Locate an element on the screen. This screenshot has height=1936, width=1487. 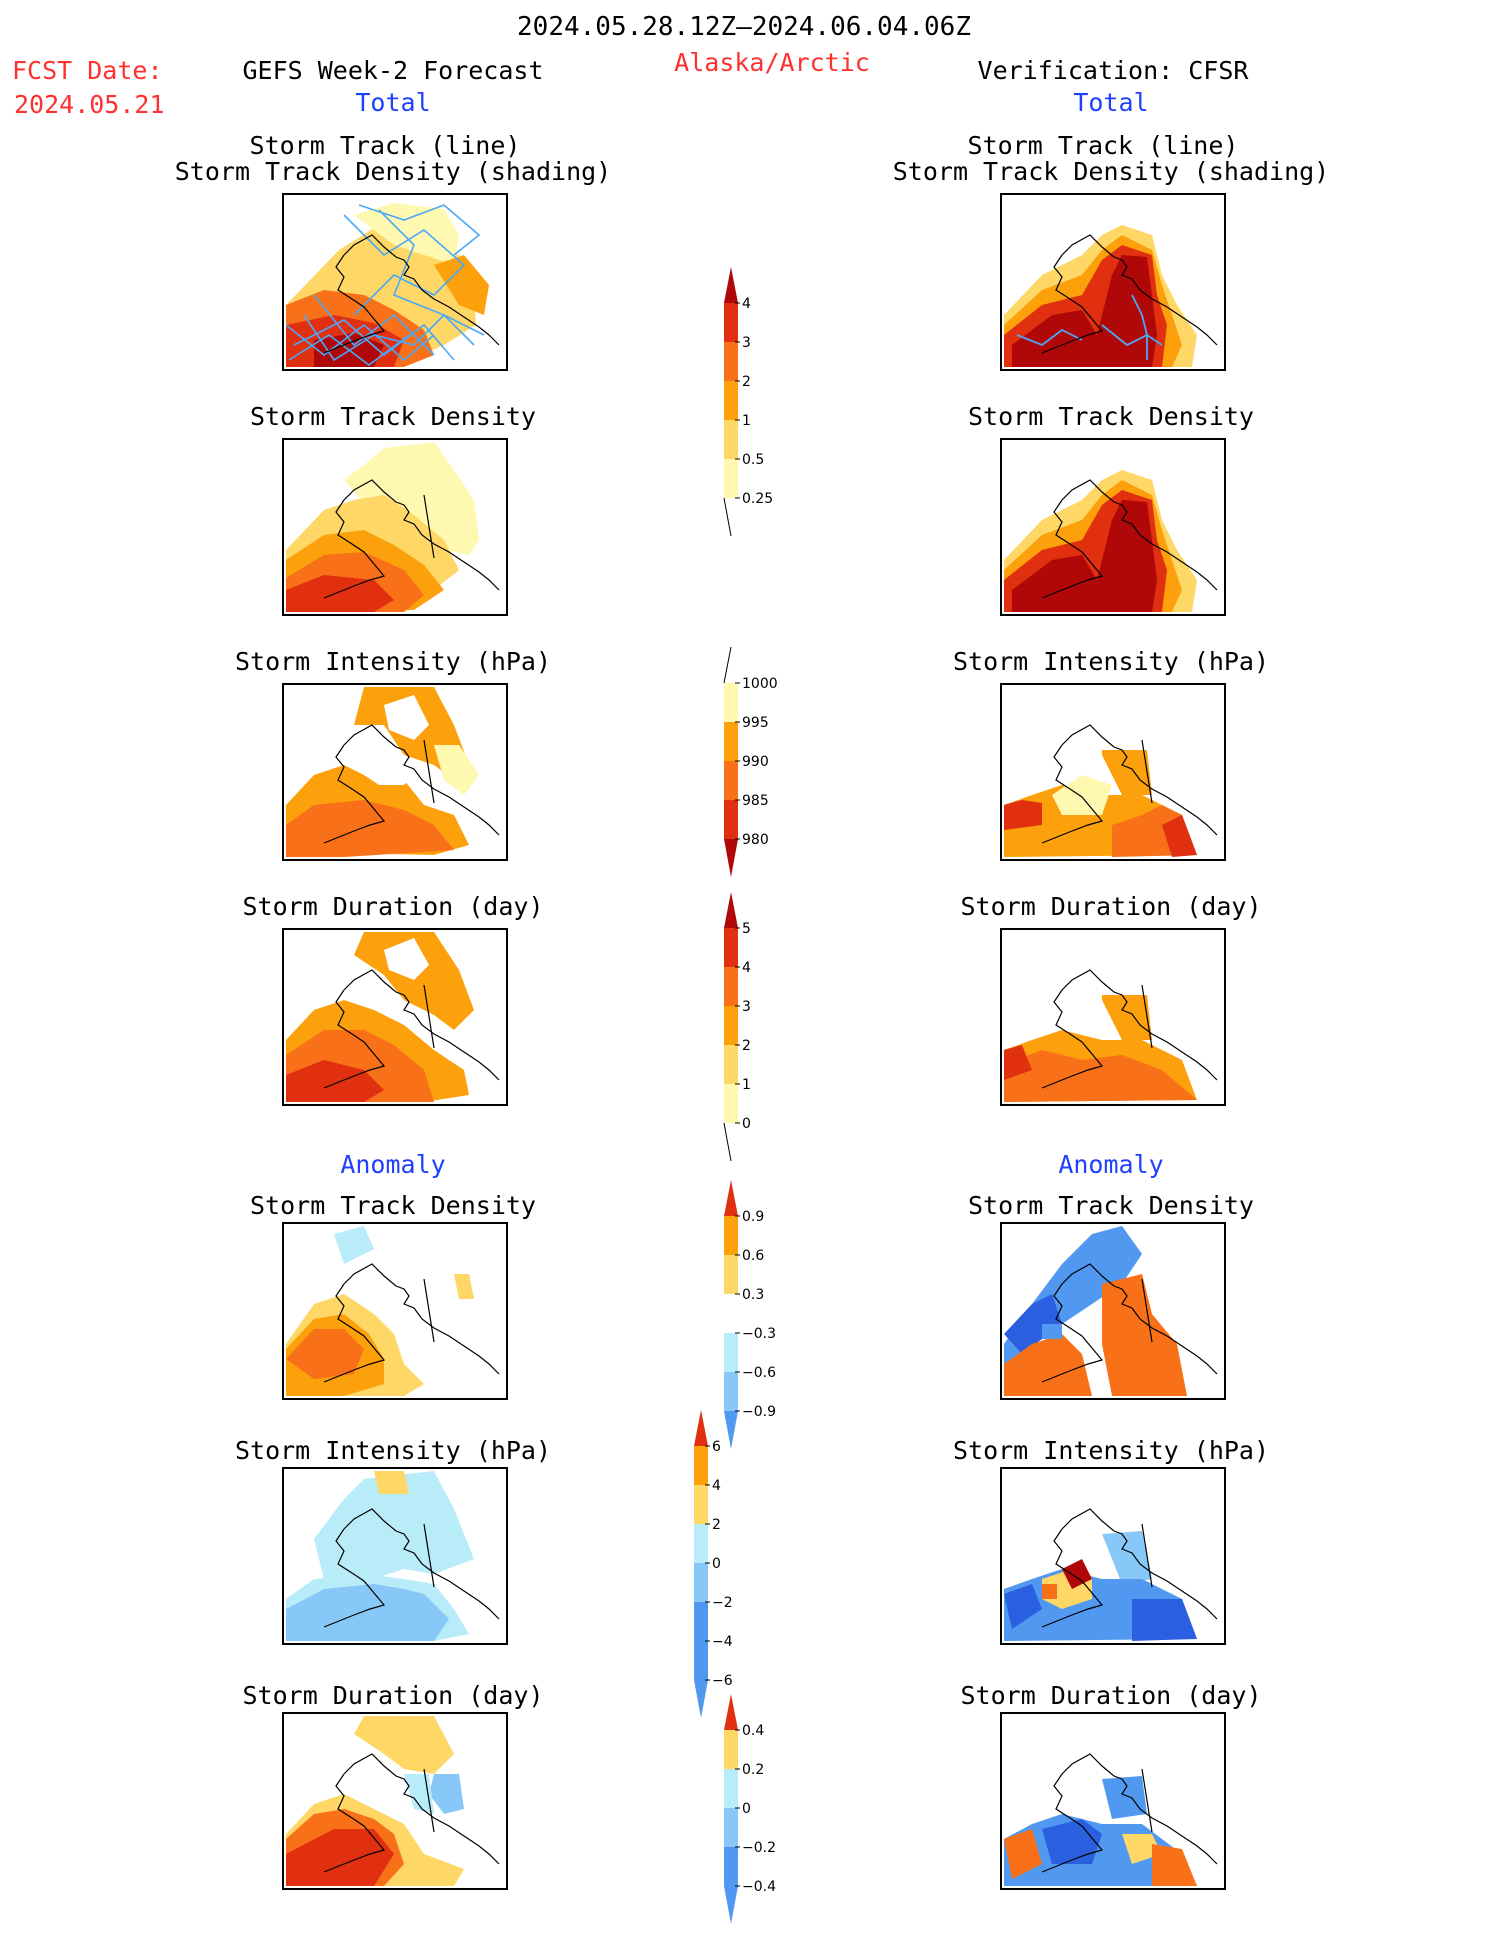
map-fcst-track is located at coordinates (395, 282).